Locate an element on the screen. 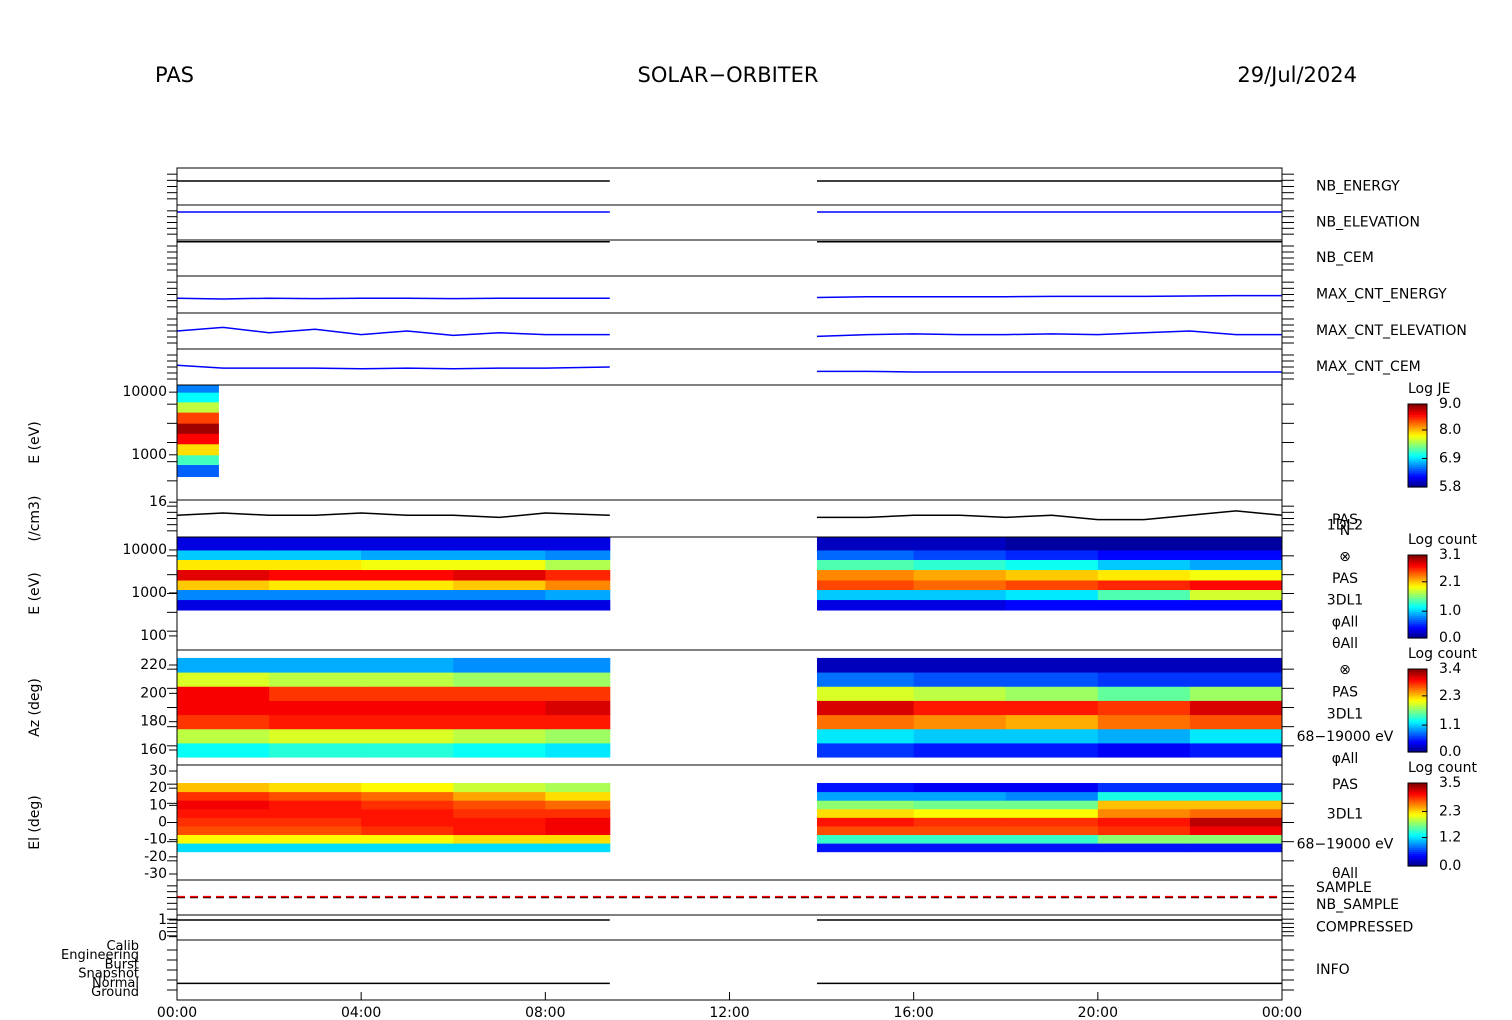 The height and width of the screenshot is (1020, 1512). panel-annotation: ⊗ is located at coordinates (1345, 670).